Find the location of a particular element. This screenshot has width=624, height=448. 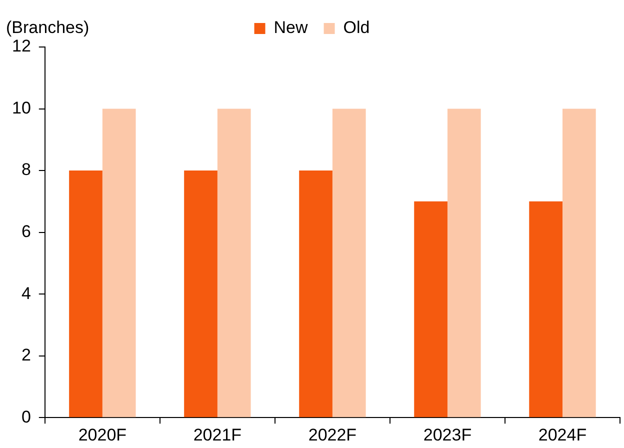

y-tick-label: 4 is located at coordinates (26, 293).